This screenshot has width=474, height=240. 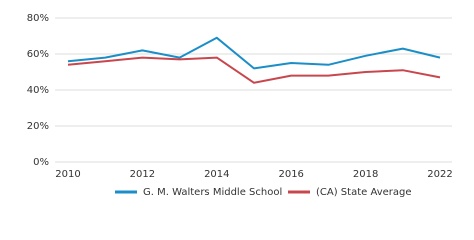 What do you see at coordinates (212, 192) in the screenshot?
I see `legend-label: G. M. Walters Middle School` at bounding box center [212, 192].